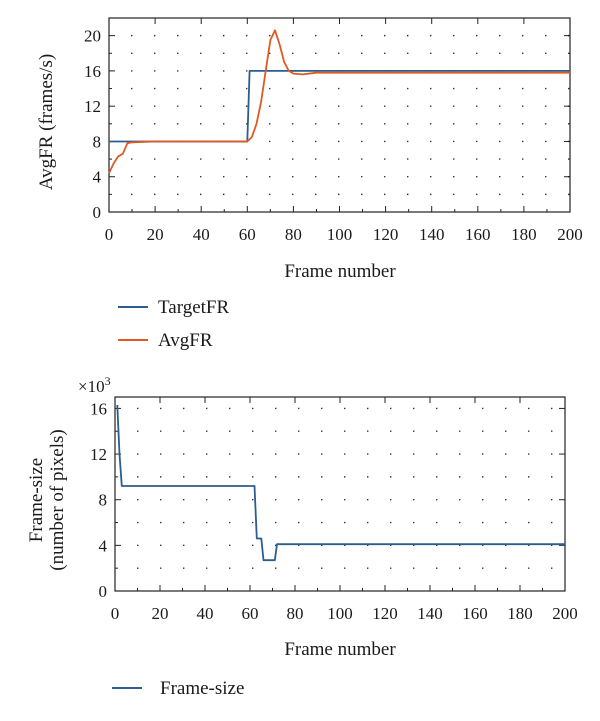  Describe the element at coordinates (340, 649) in the screenshot. I see `chart2-x-axis-title: Frame number` at that location.